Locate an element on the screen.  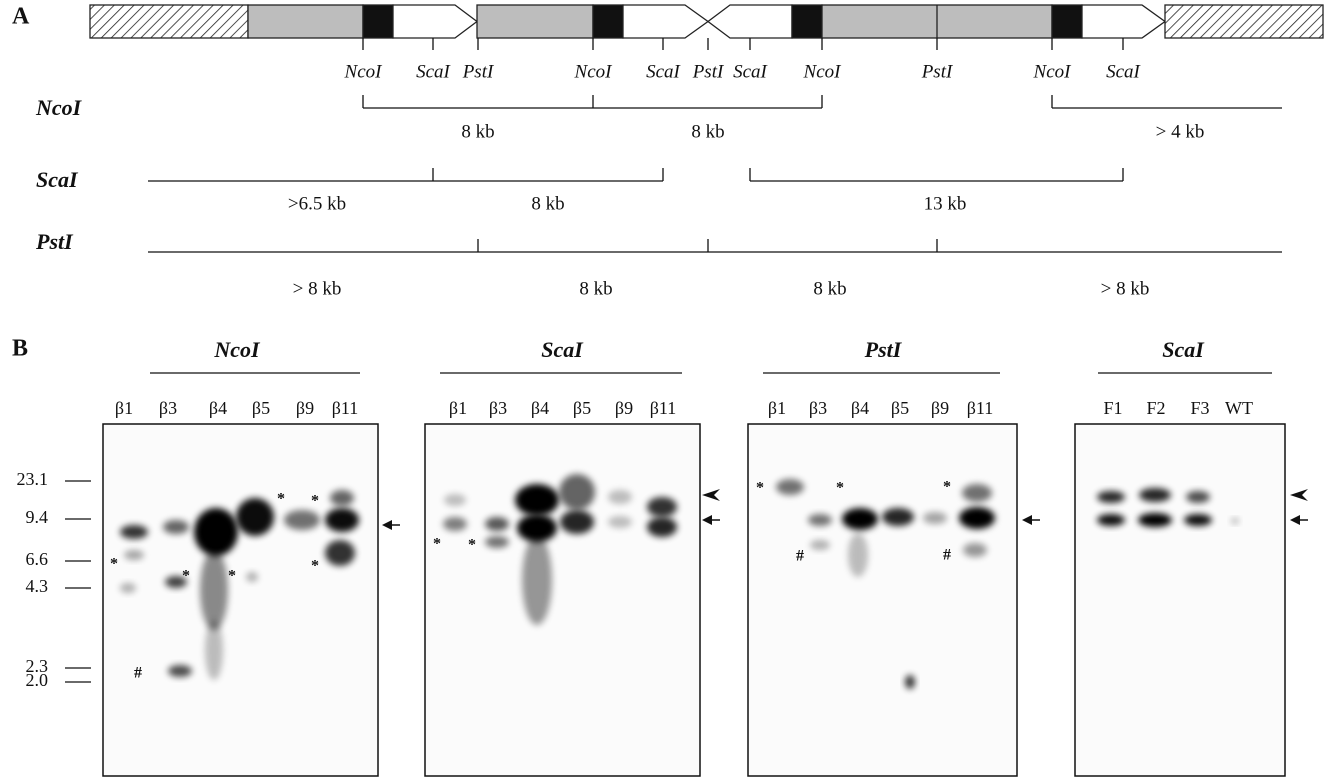
lane-label: β11 is located at coordinates (345, 408).